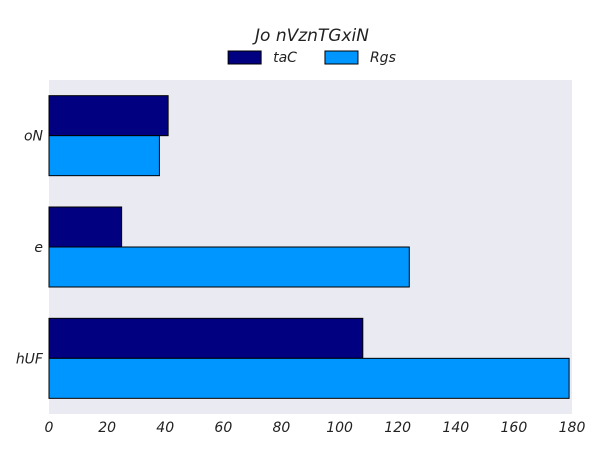 This screenshot has width=600, height=450. Describe the element at coordinates (341, 57) in the screenshot. I see `legend-swatch-Rgs` at that location.